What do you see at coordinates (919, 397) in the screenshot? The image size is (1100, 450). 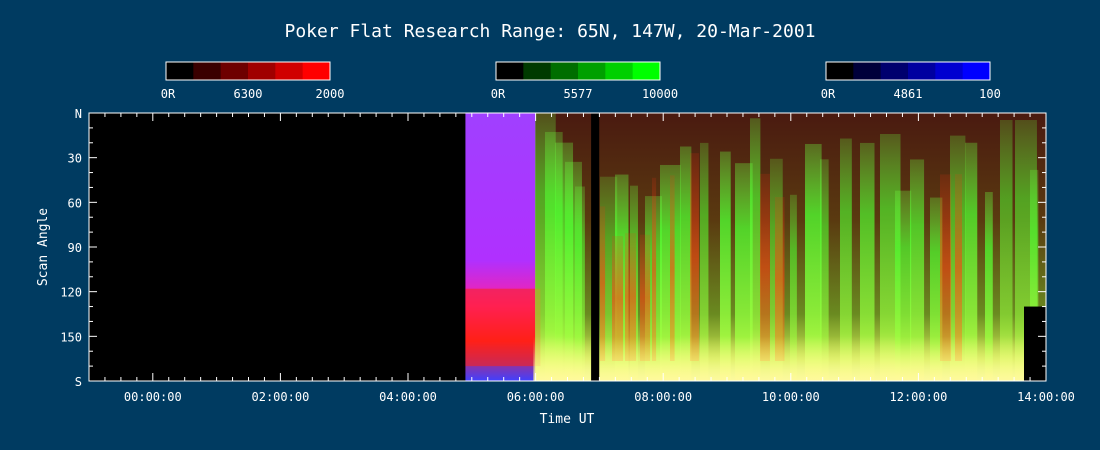 I see `x-tick-label: 12:00:00` at bounding box center [919, 397].